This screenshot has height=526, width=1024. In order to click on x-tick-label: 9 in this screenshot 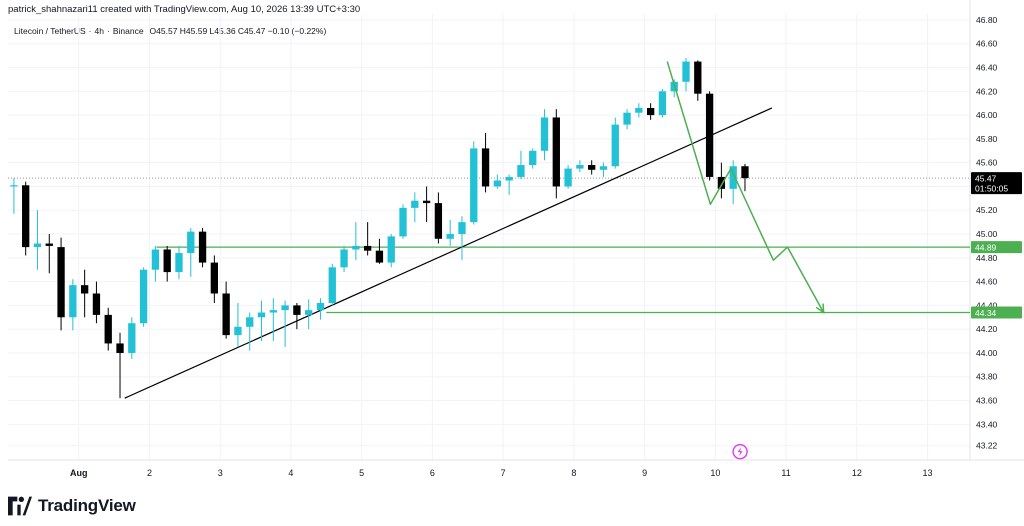, I will do `click(644, 473)`.